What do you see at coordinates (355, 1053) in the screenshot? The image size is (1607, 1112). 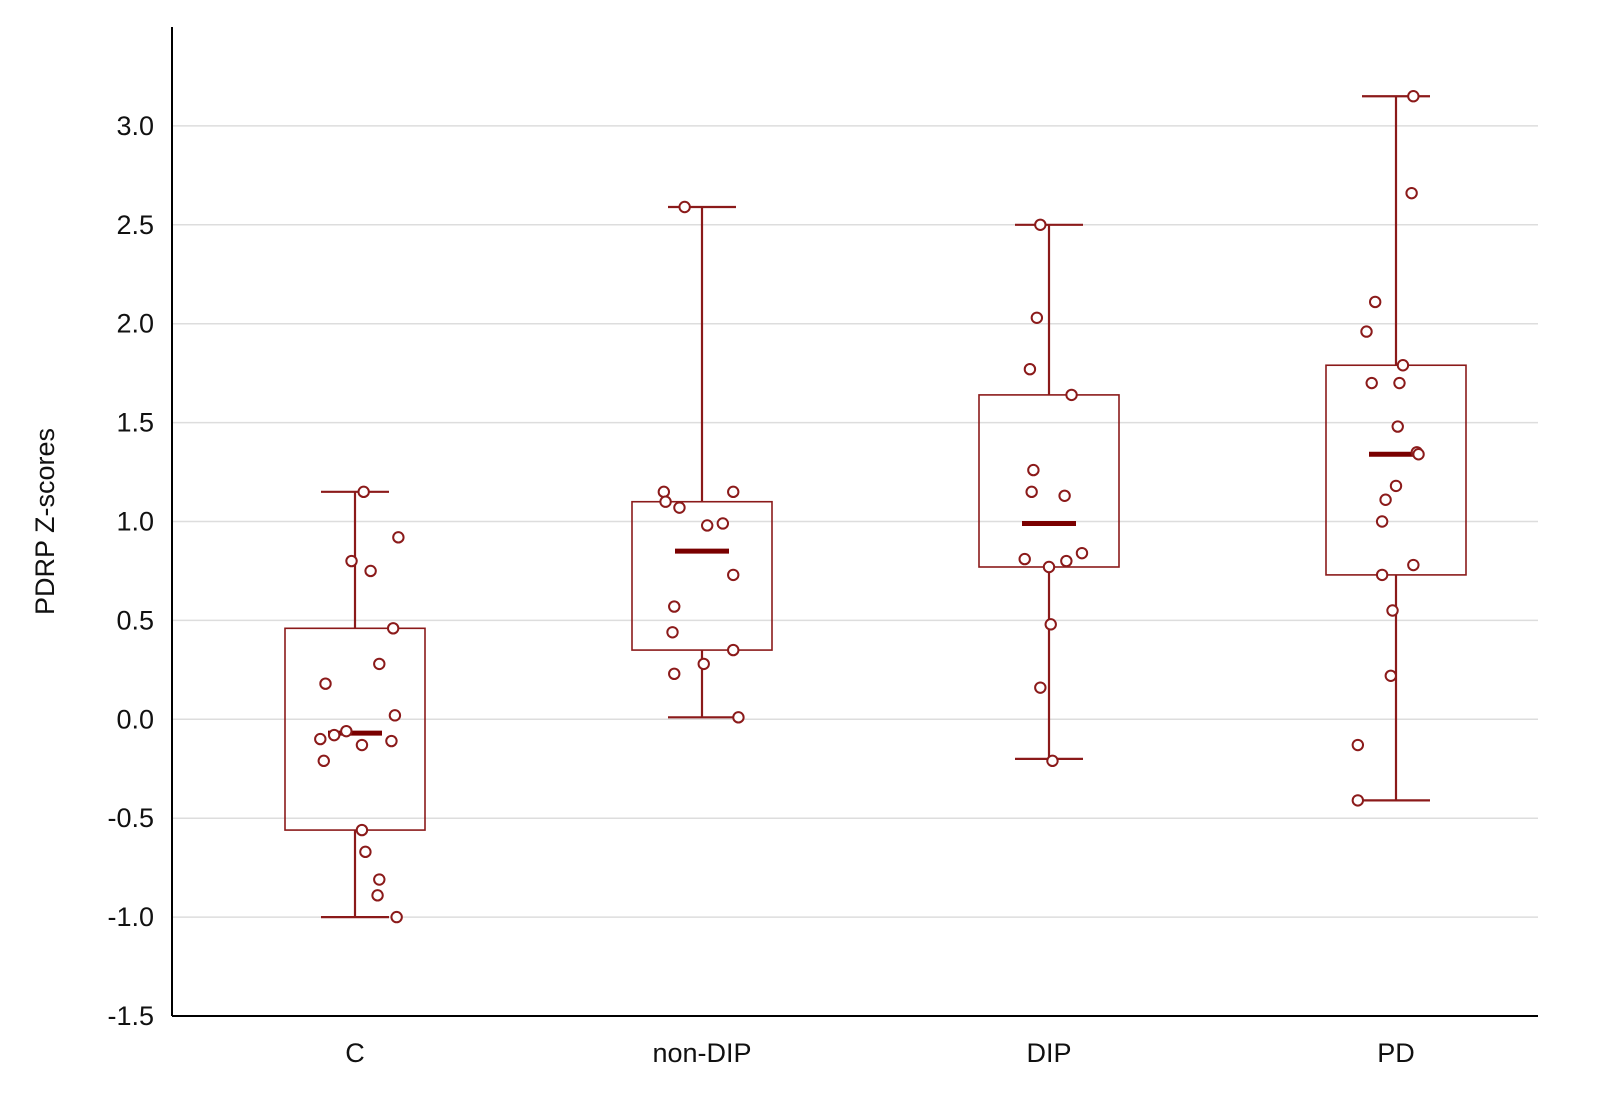 I see `x-tick-label: C` at bounding box center [355, 1053].